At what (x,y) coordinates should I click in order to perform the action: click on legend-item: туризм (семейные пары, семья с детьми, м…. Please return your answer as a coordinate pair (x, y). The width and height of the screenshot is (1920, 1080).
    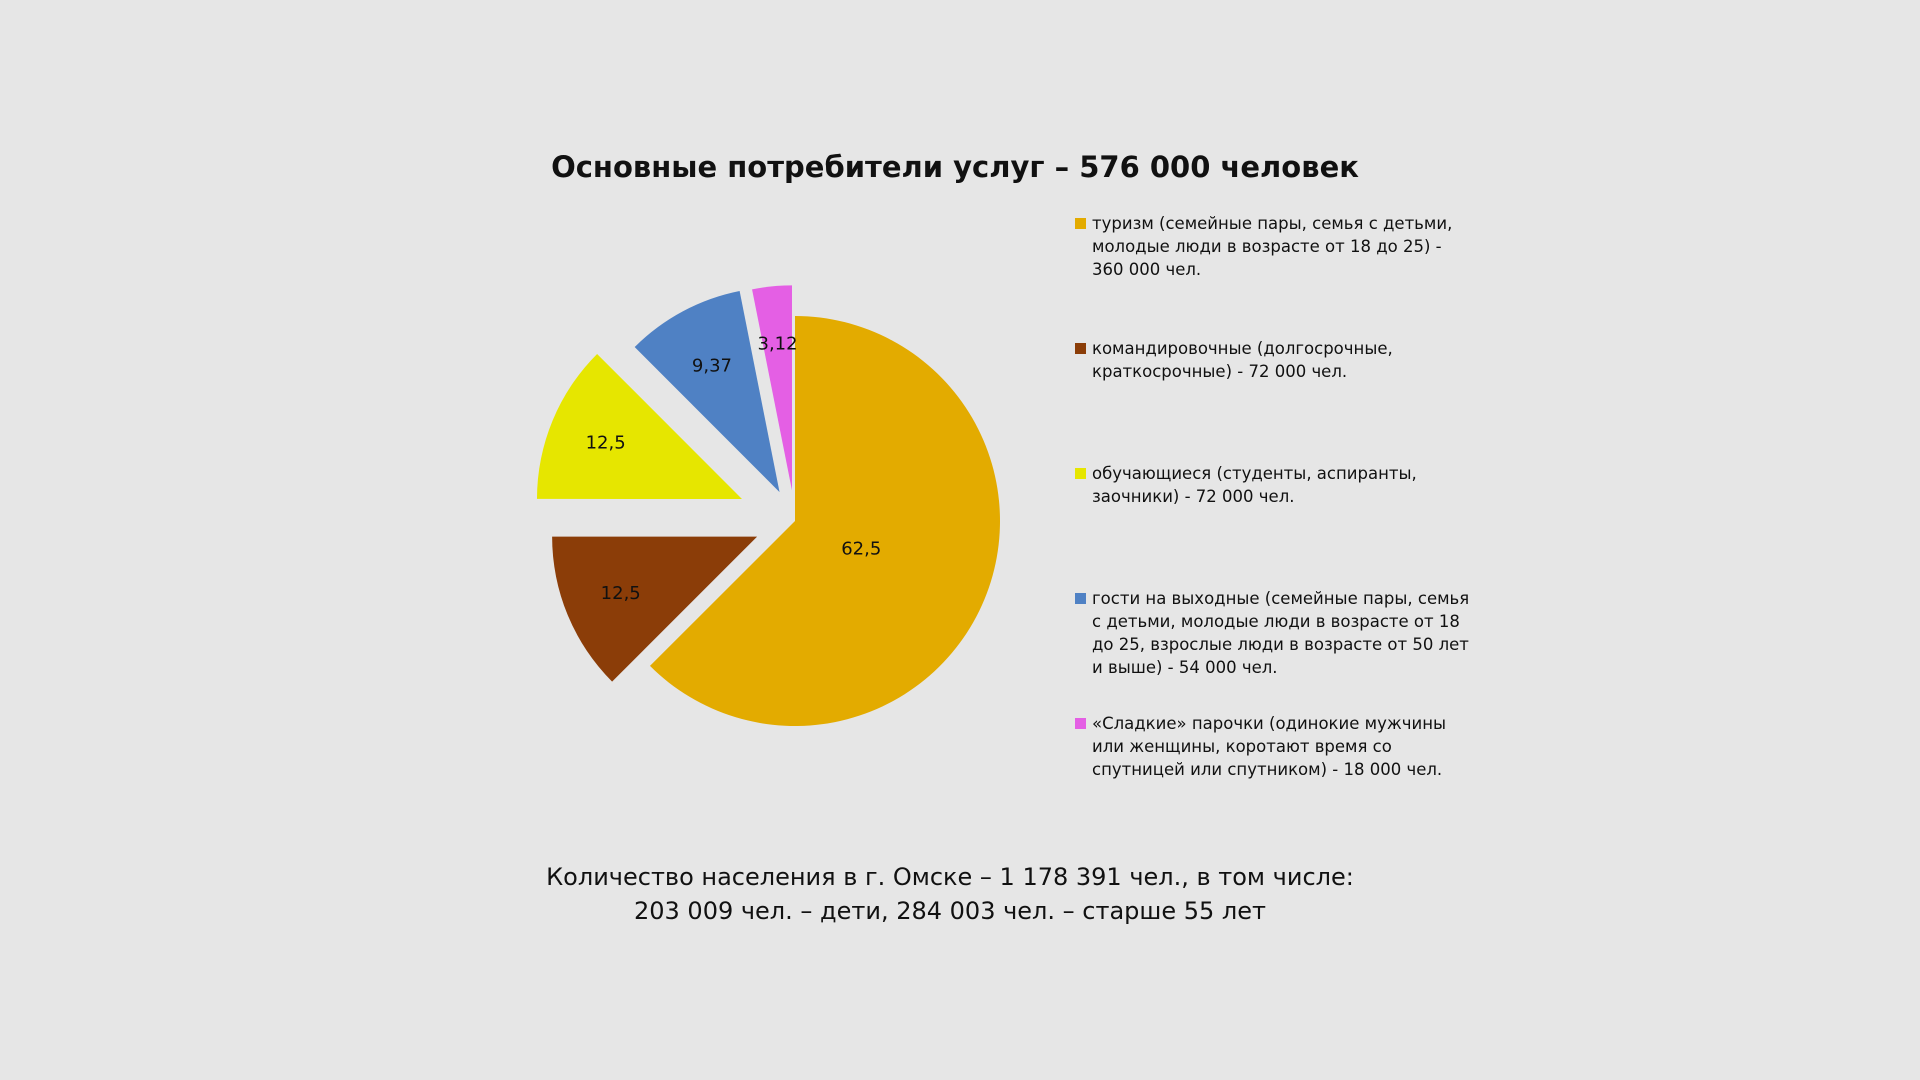
    Looking at the image, I should click on (1274, 246).